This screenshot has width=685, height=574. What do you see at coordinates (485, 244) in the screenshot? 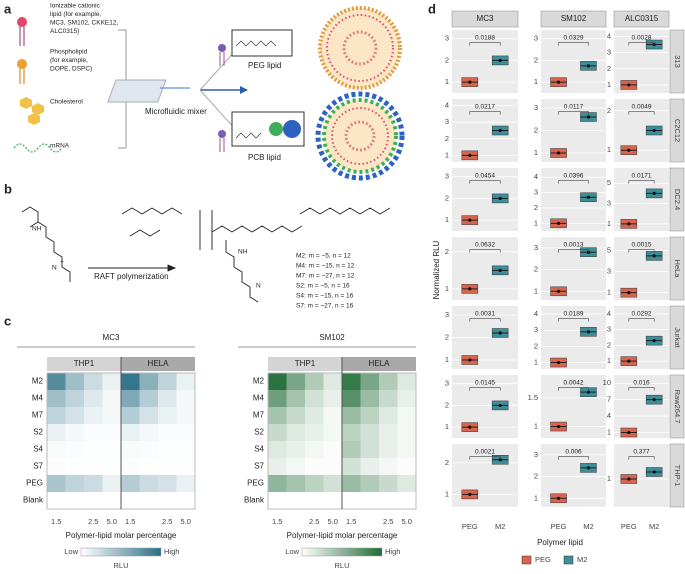
I see `p-value: 0.0632` at bounding box center [485, 244].